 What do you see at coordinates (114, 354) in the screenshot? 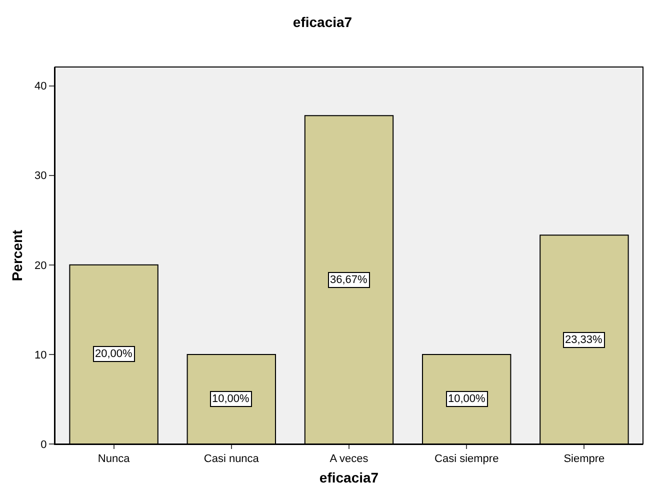
I see `data-label: 20,00%` at bounding box center [114, 354].